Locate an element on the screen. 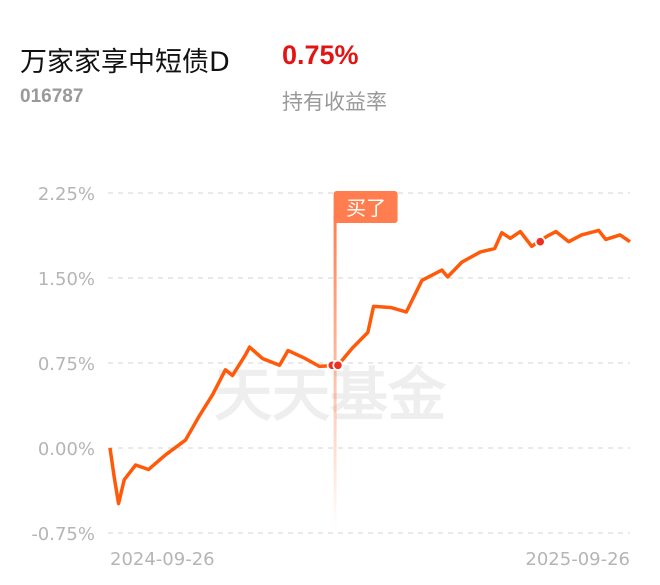 Image resolution: width=660 pixels, height=585 pixels. watermark: 天天基金 is located at coordinates (330, 395).